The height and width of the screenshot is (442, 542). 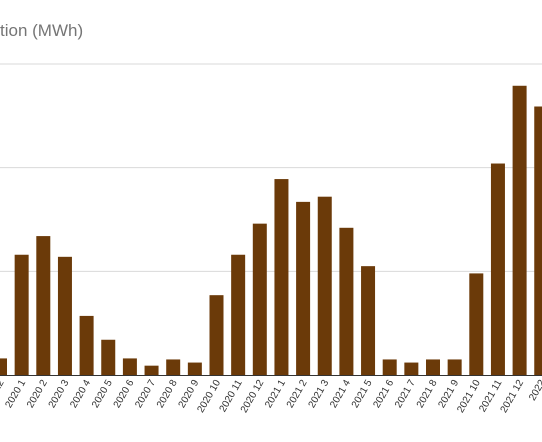 What do you see at coordinates (534, 390) in the screenshot?
I see `x-tick-label: 2022` at bounding box center [534, 390].